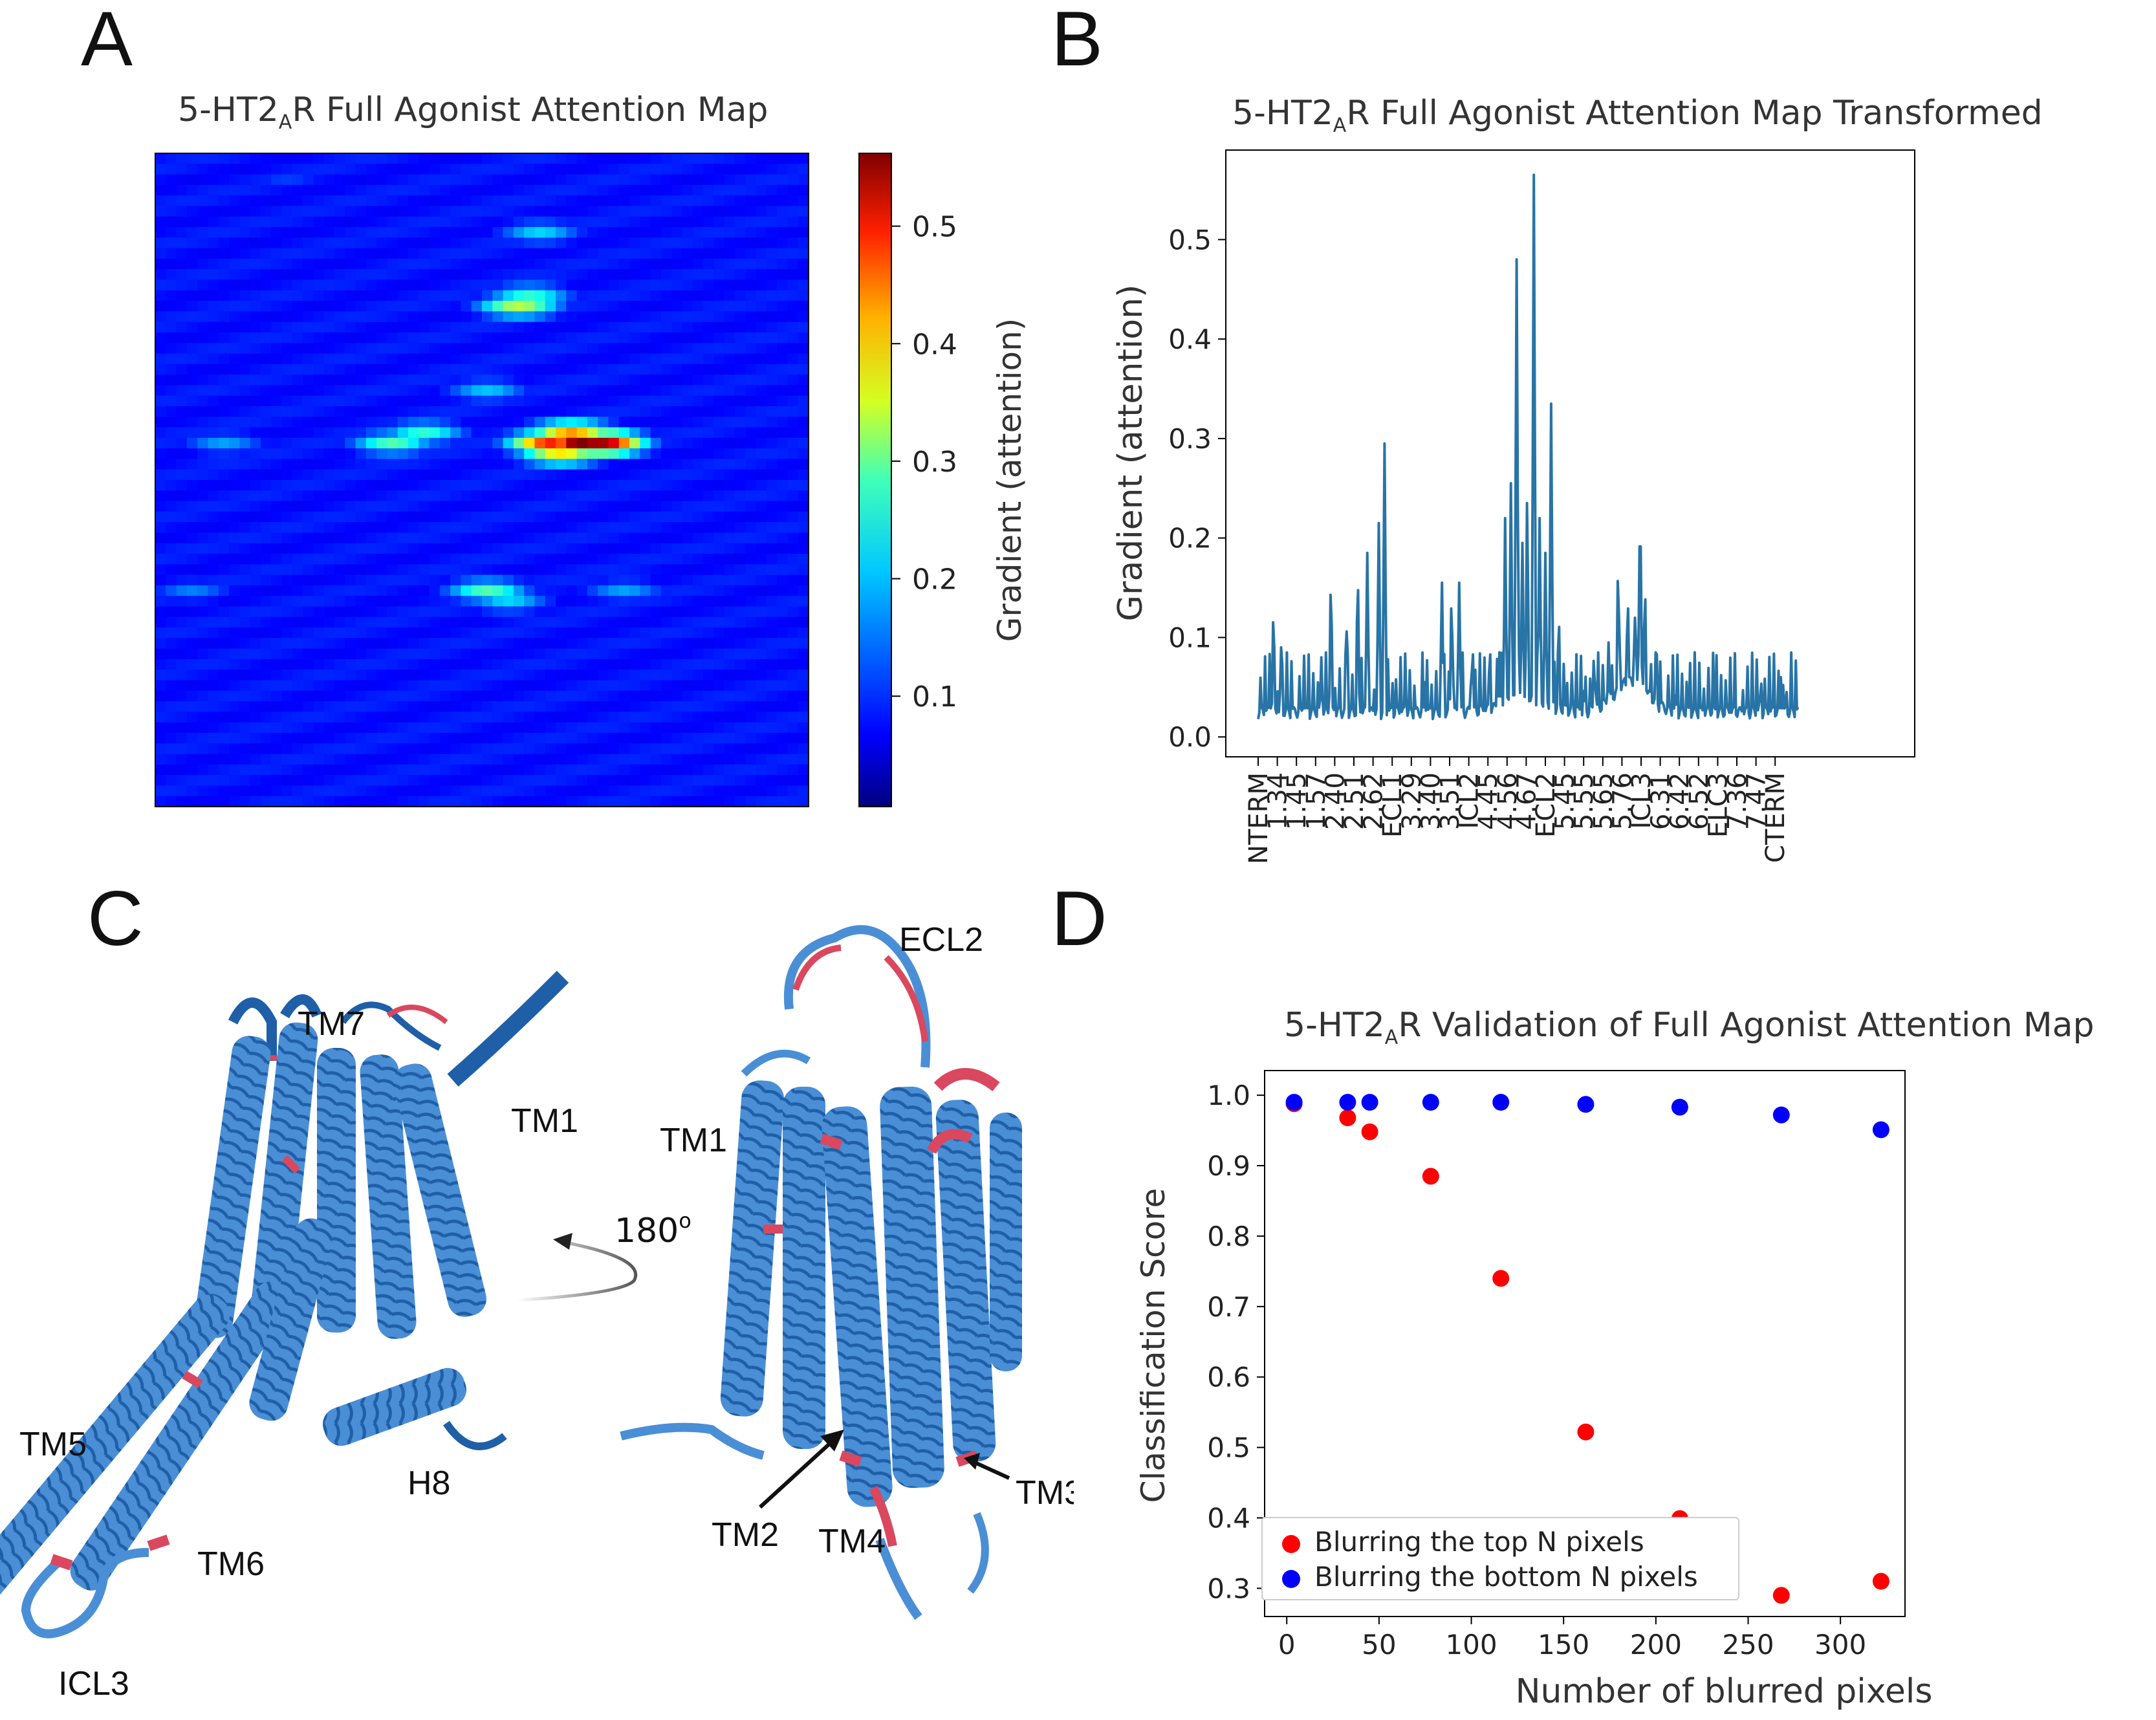 This screenshot has height=1720, width=2156. What do you see at coordinates (1776, 817) in the screenshot?
I see `profile-xtick-label: CTERM` at bounding box center [1776, 817].